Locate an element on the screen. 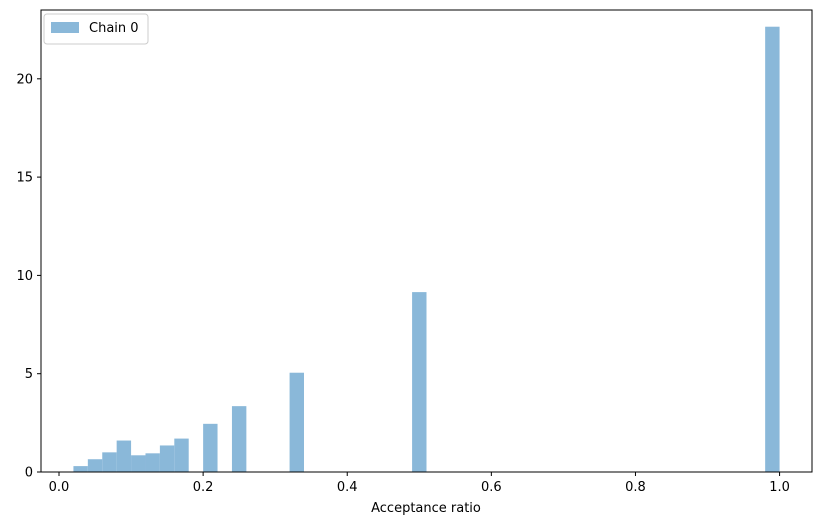 Image resolution: width=822 pixels, height=525 pixels. y-tick-label: 10 is located at coordinates (24, 276).